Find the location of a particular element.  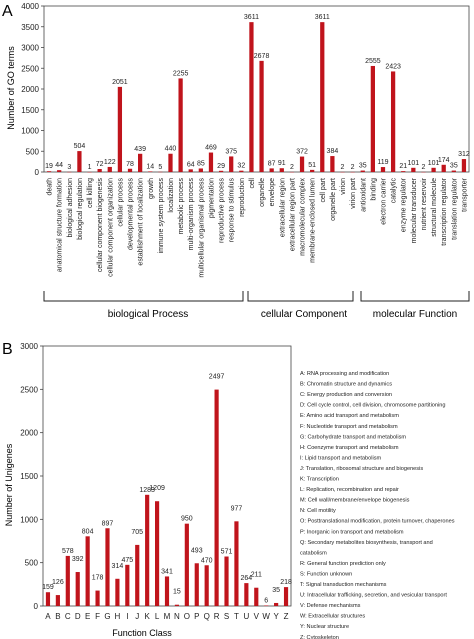

panel-a-category-label: electron carrier is located at coordinates (383, 200).